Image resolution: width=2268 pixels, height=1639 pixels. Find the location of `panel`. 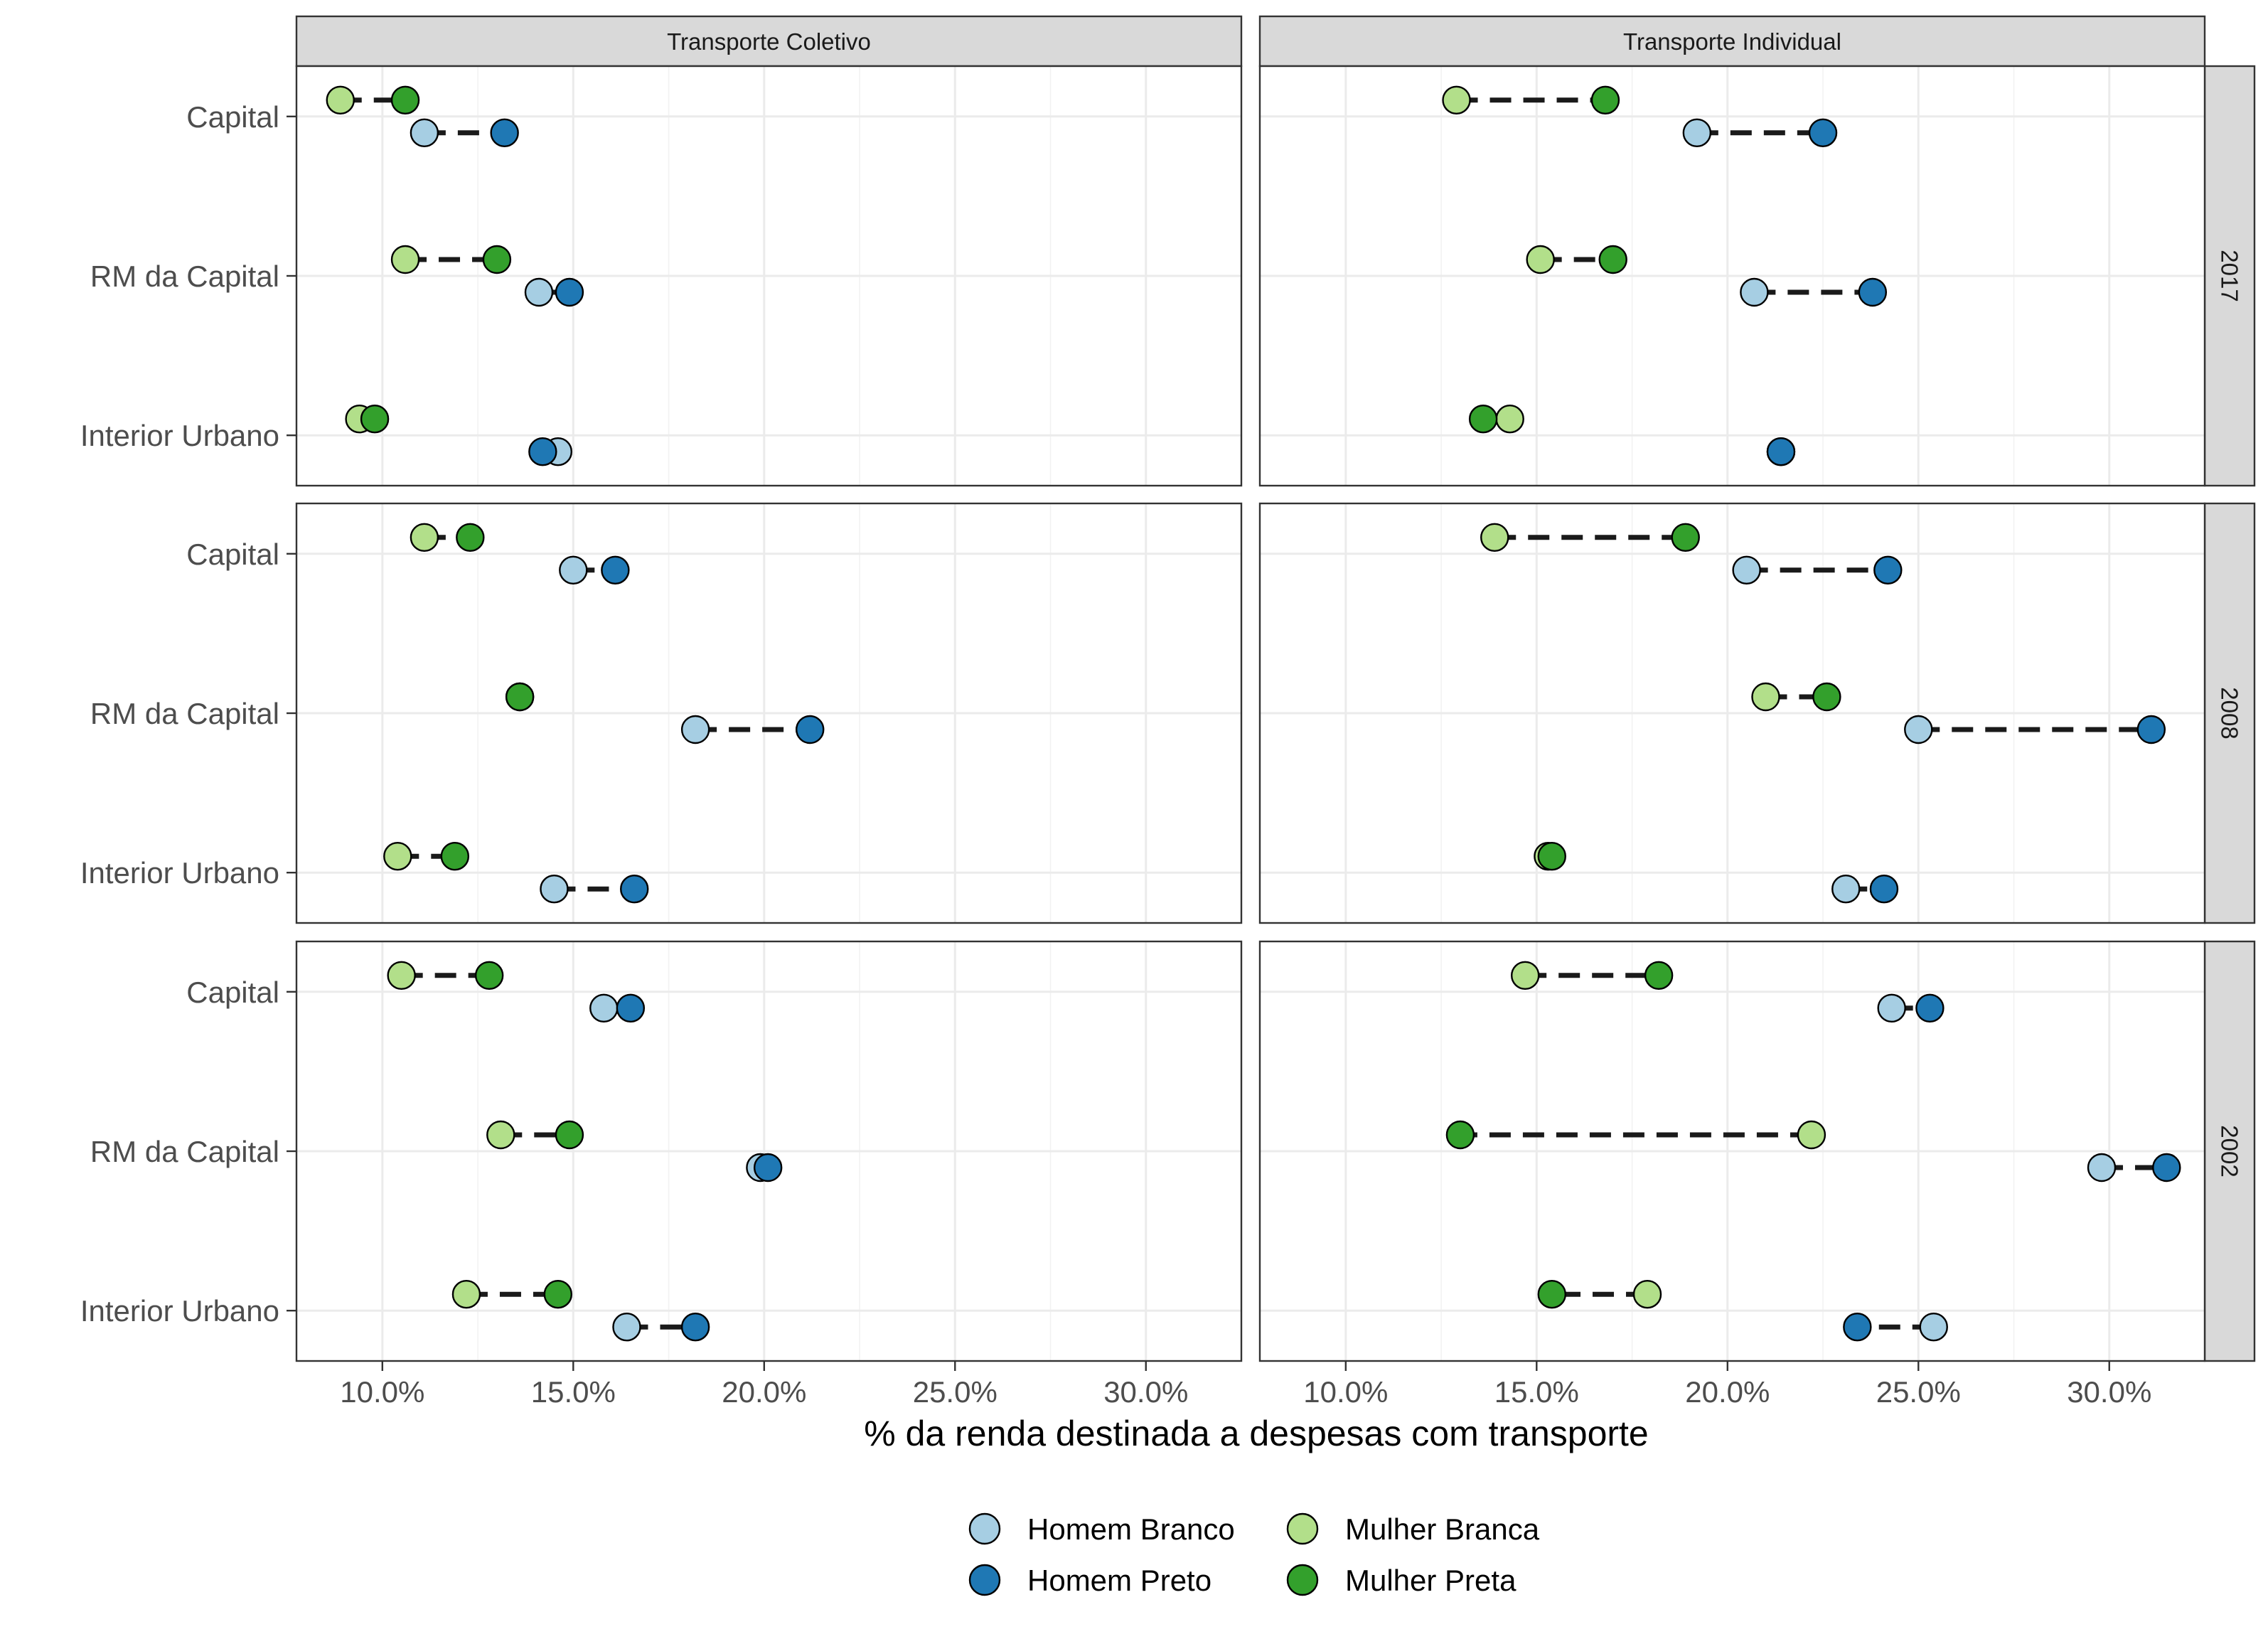

panel is located at coordinates (1732, 276).